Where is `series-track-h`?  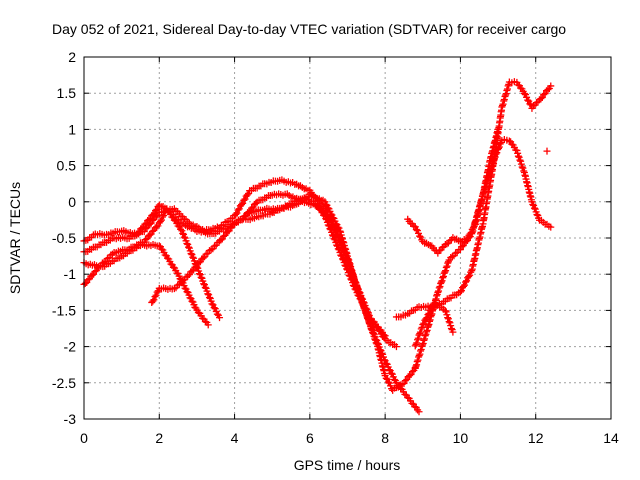
series-track-h is located at coordinates (483, 254).